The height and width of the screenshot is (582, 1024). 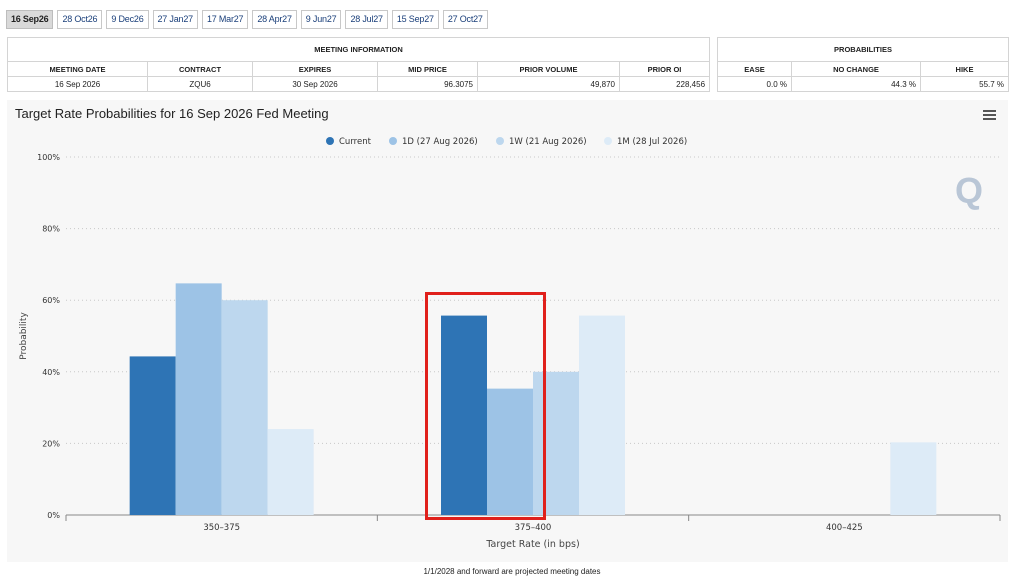 I want to click on tab-meeting-0: 16 Sep26, so click(x=30, y=19).